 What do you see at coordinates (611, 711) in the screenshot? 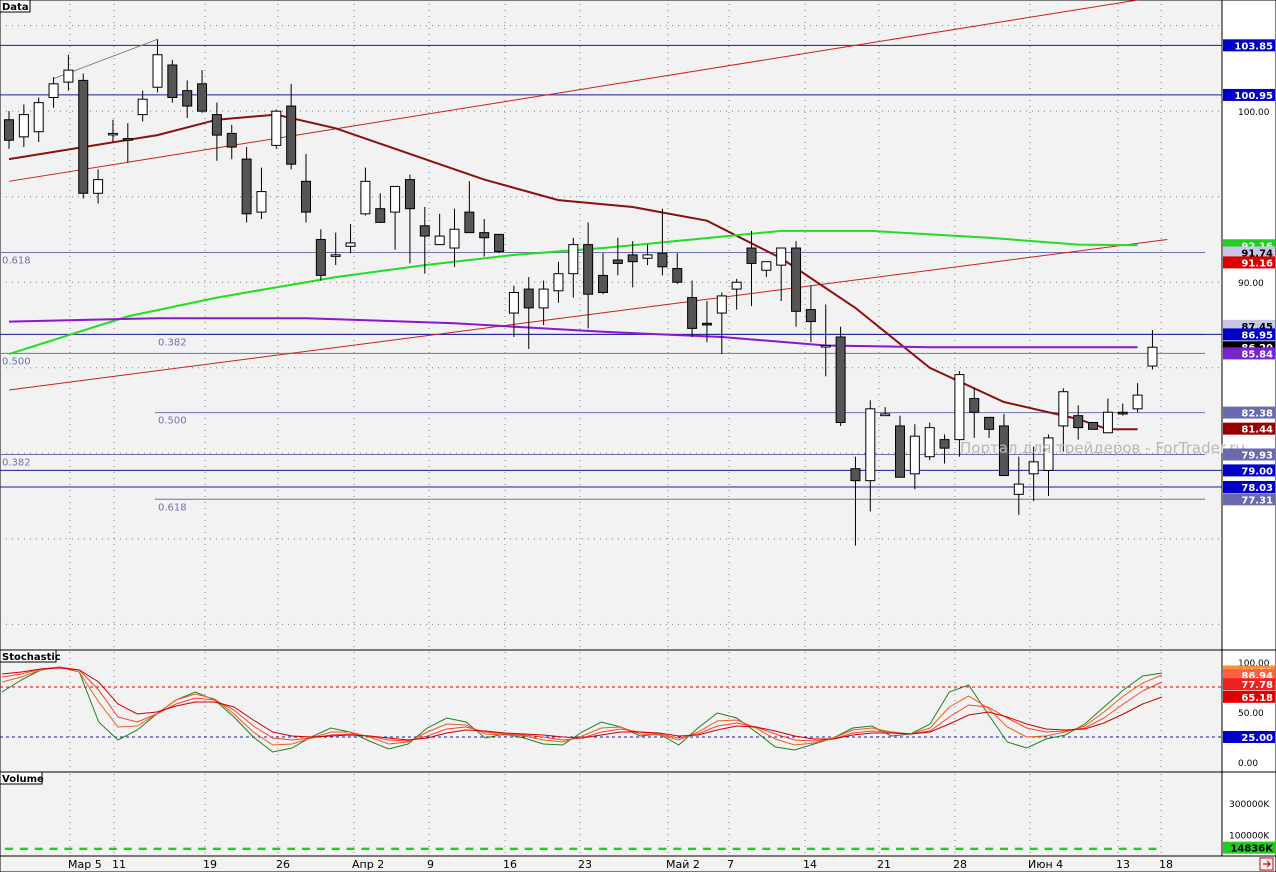
I see `stoch-panel` at bounding box center [611, 711].